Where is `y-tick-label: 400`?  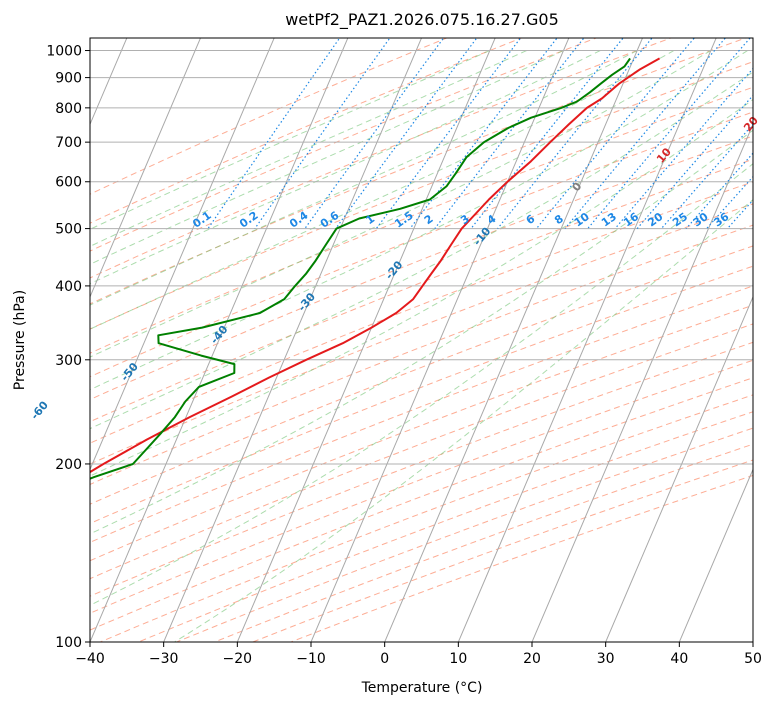 y-tick-label: 400 is located at coordinates (68, 287).